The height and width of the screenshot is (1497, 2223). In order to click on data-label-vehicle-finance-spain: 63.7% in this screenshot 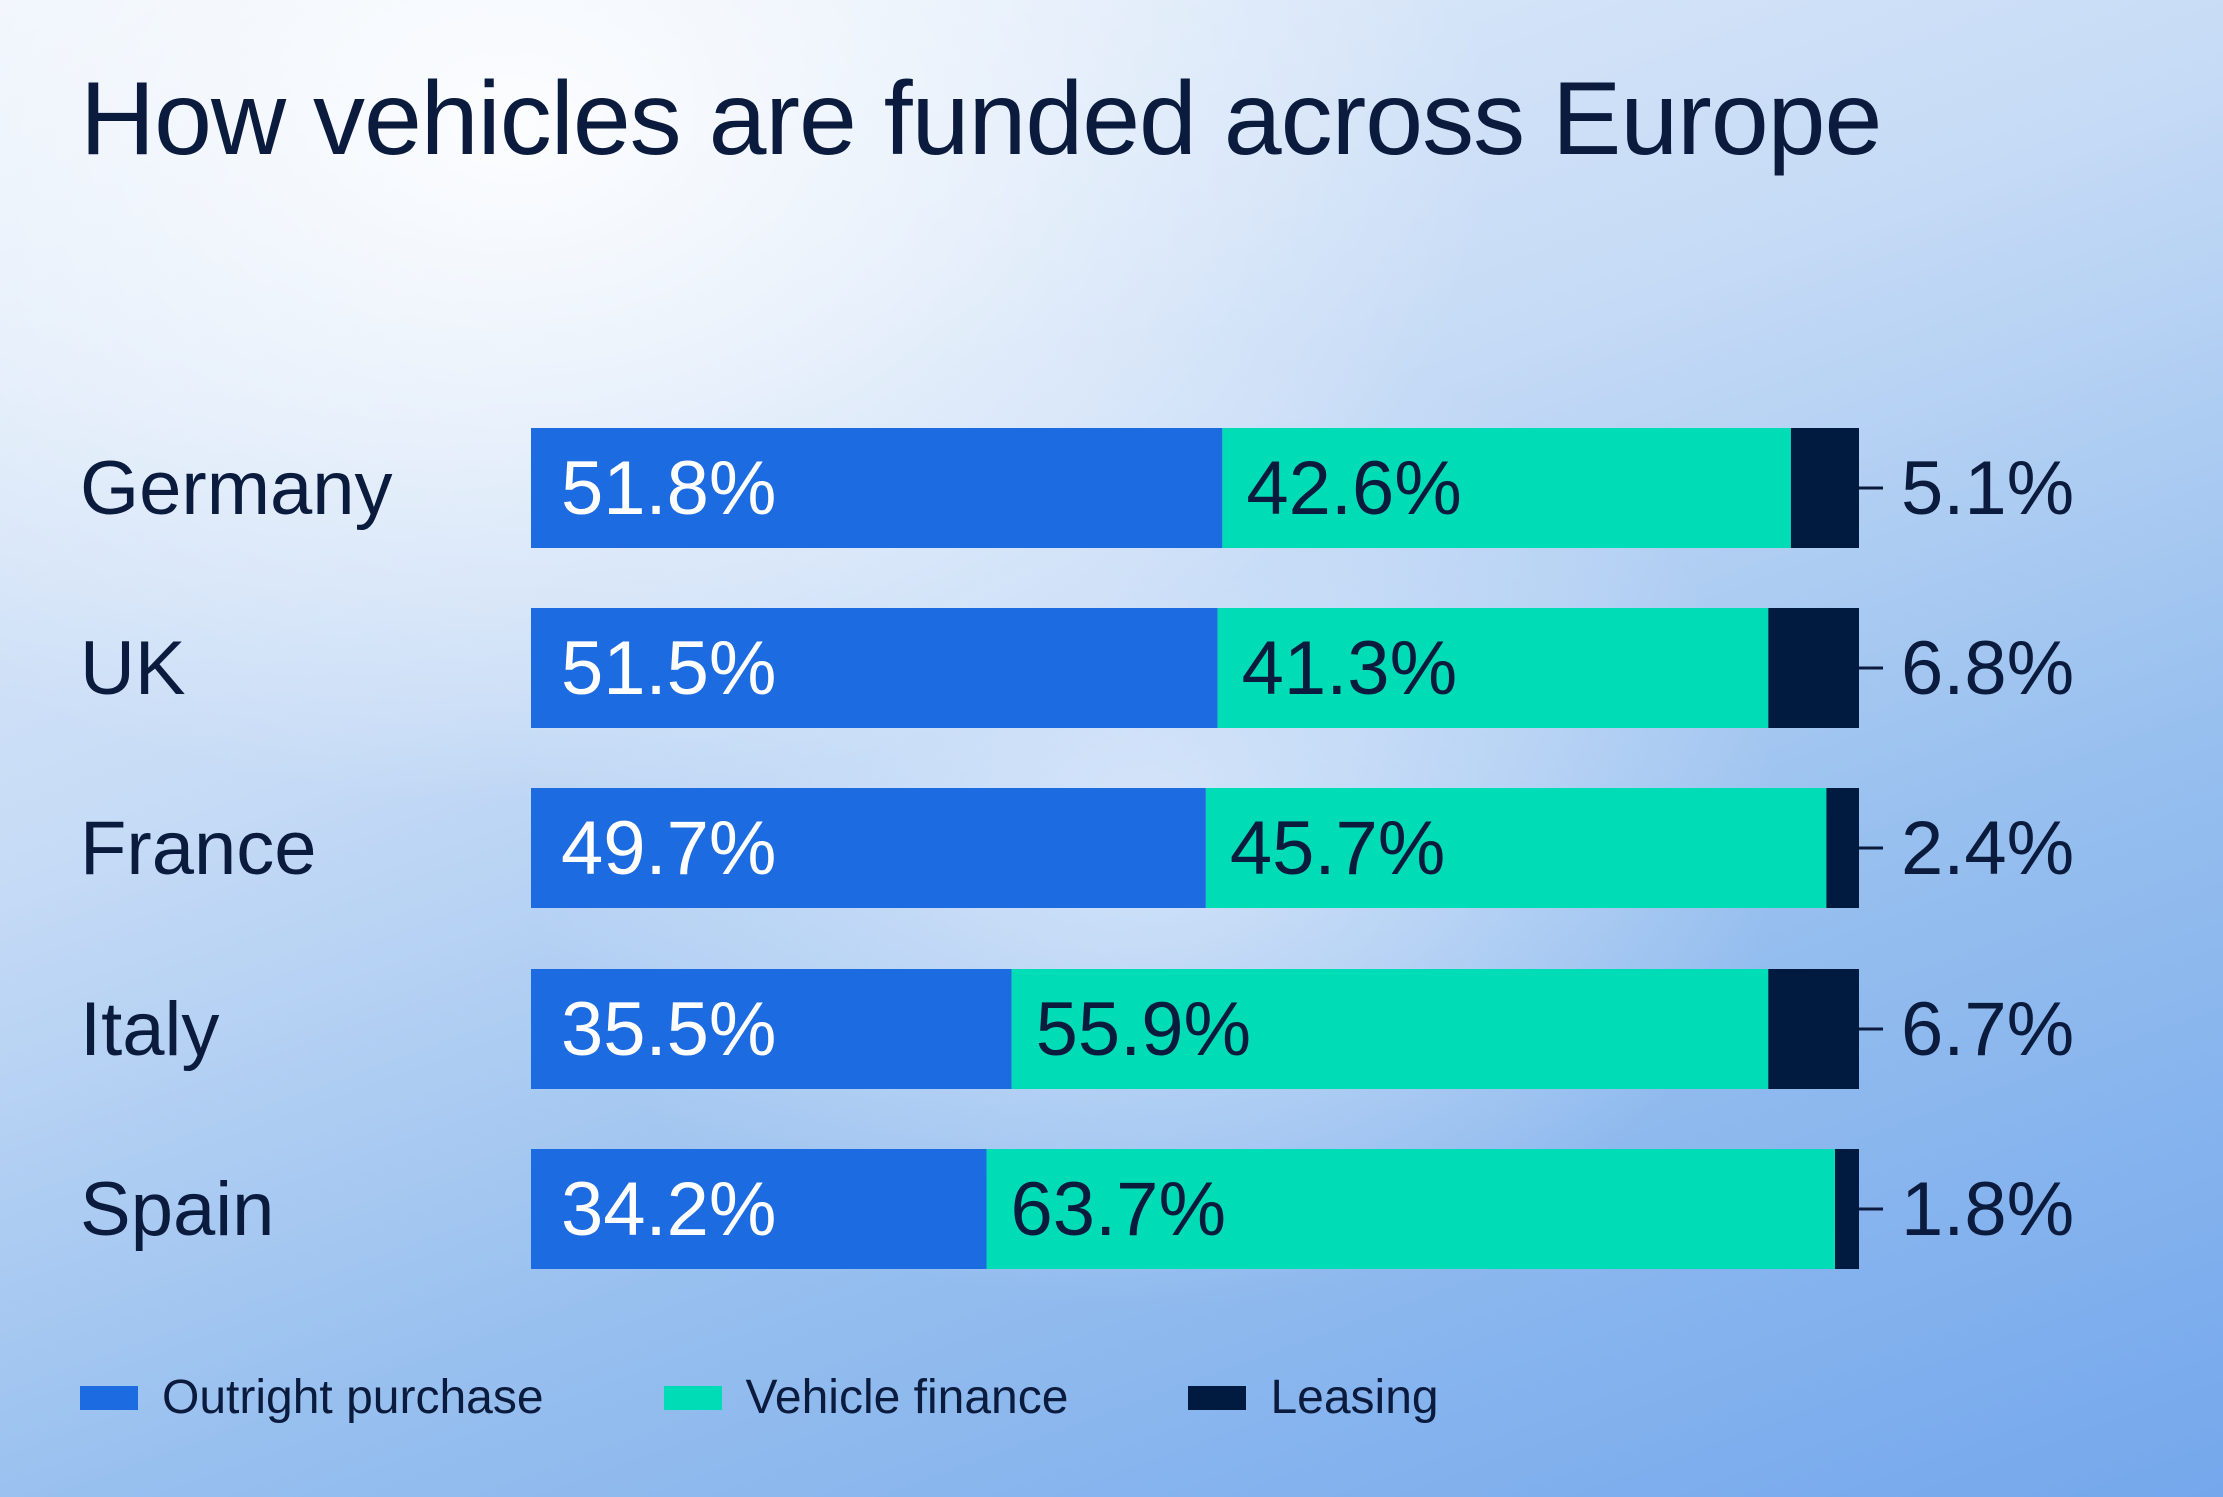, I will do `click(1119, 1209)`.